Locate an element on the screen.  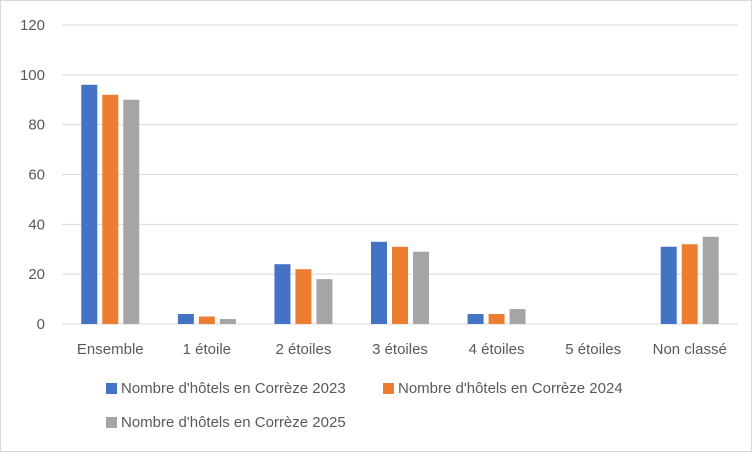
legend-swatch-2024 is located at coordinates (388, 388).